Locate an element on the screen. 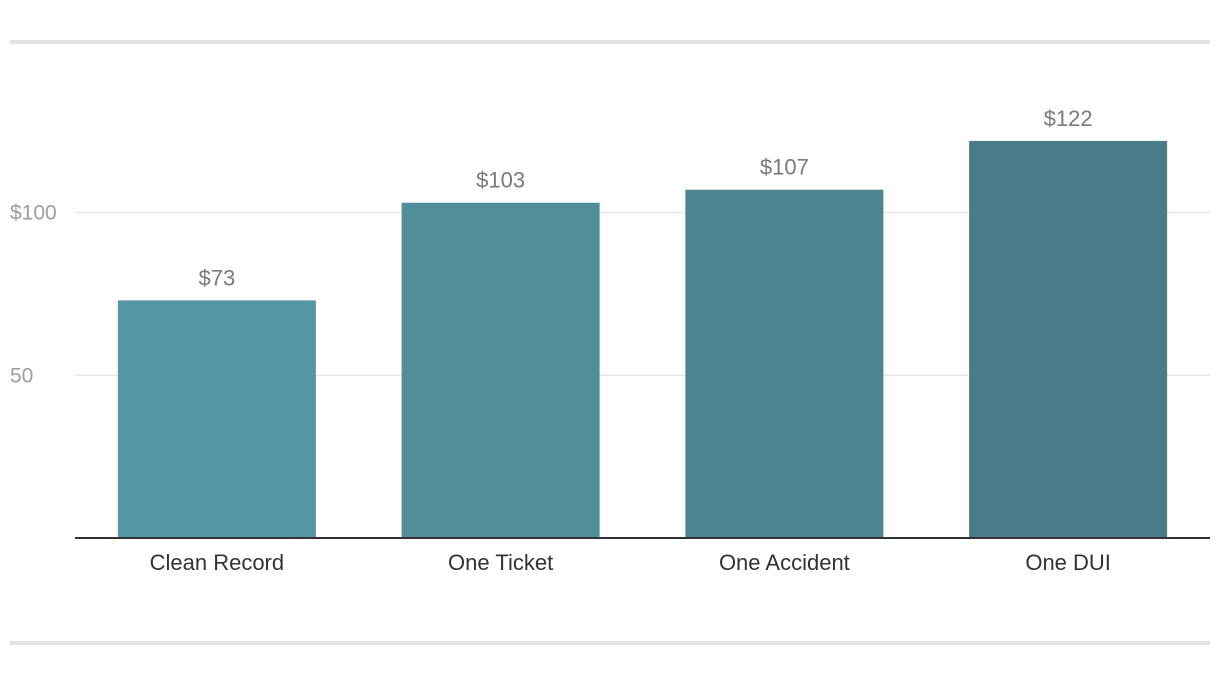 This screenshot has width=1220, height=676. bar-one-accident is located at coordinates (784, 363).